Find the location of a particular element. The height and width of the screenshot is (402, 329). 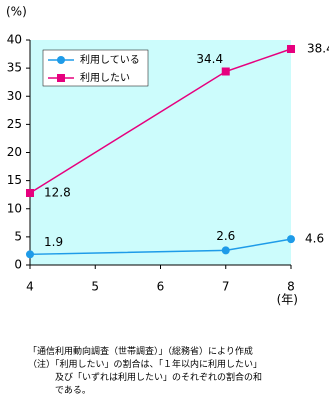

data-label: 2.6 is located at coordinates (225, 236).